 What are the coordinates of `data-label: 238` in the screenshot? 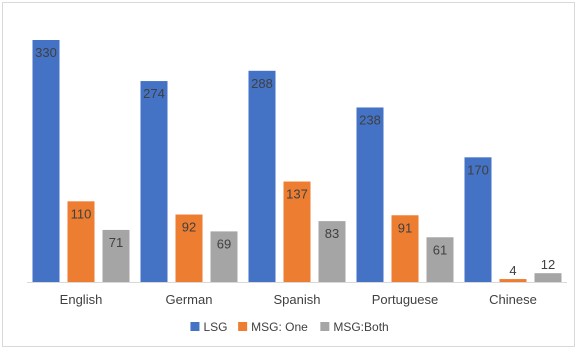 It's located at (370, 119).